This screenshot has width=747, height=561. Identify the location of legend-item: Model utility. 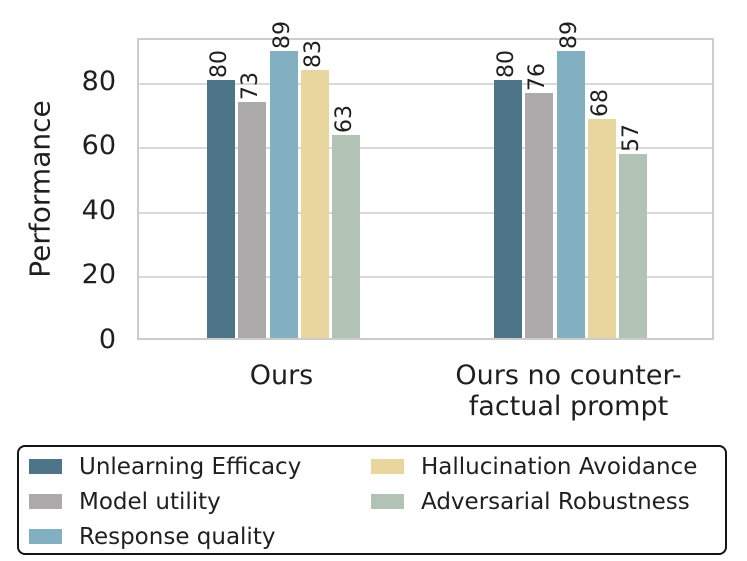
(165, 501).